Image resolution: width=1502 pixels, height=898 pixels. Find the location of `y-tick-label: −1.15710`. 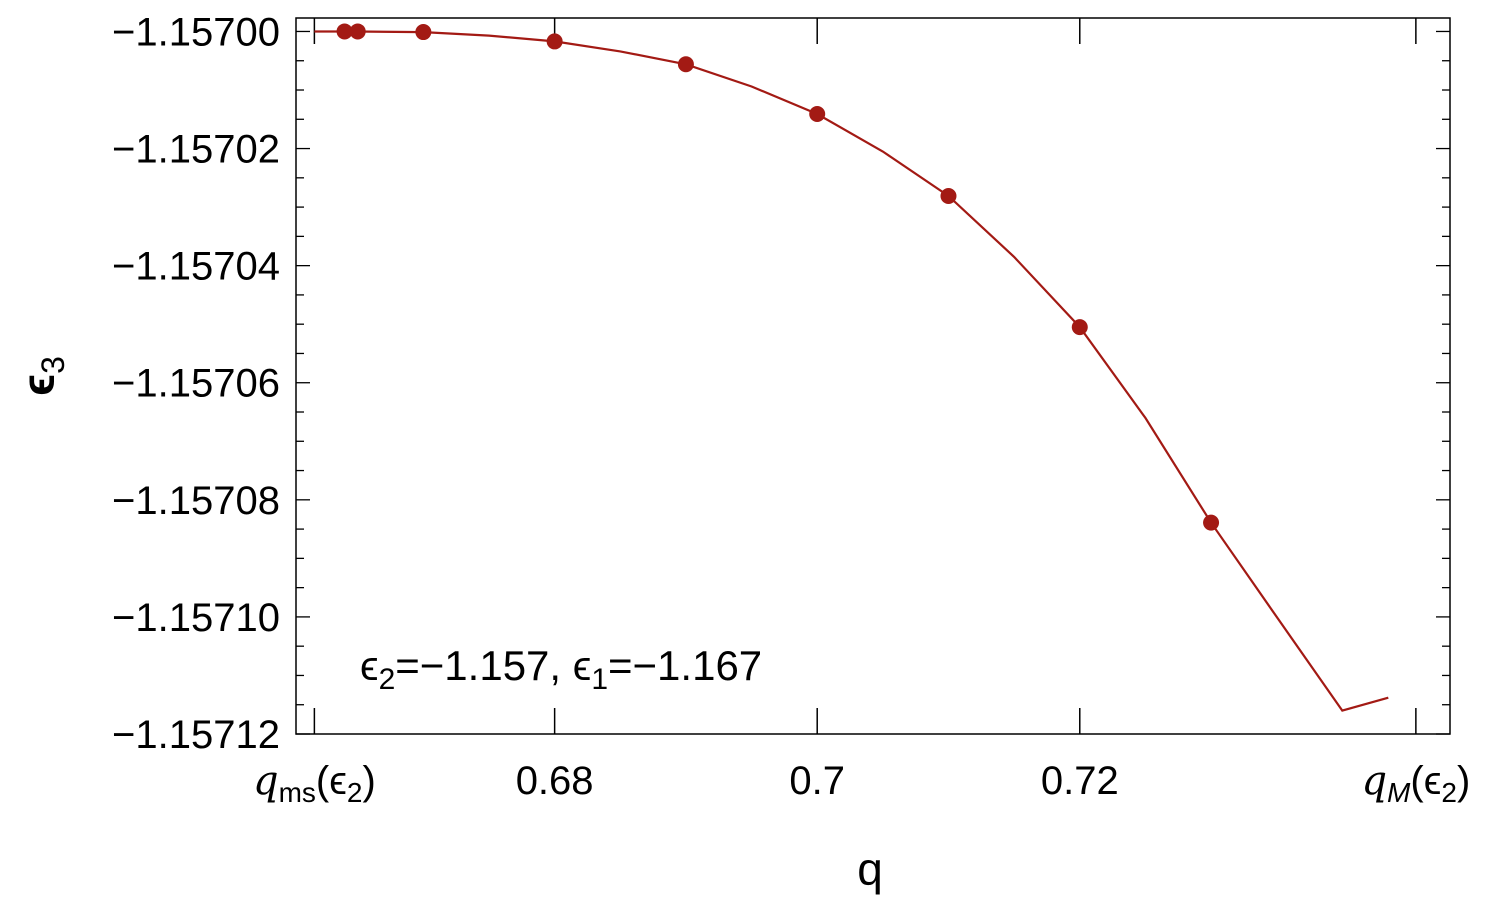

y-tick-label: −1.15710 is located at coordinates (196, 618).